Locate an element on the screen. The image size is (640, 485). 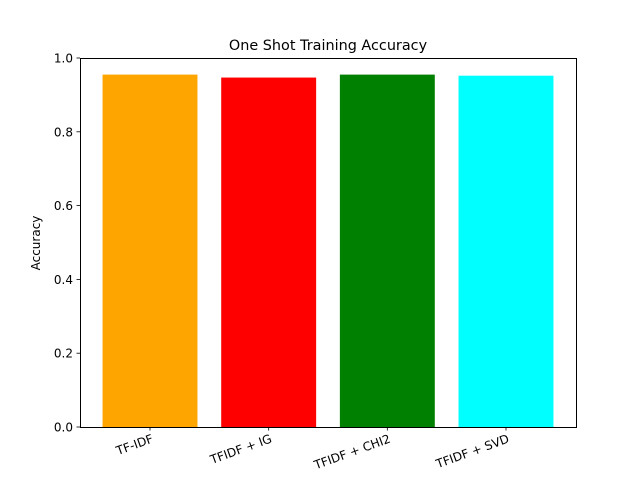
chart-title: One Shot Training Accuracy is located at coordinates (328, 46).